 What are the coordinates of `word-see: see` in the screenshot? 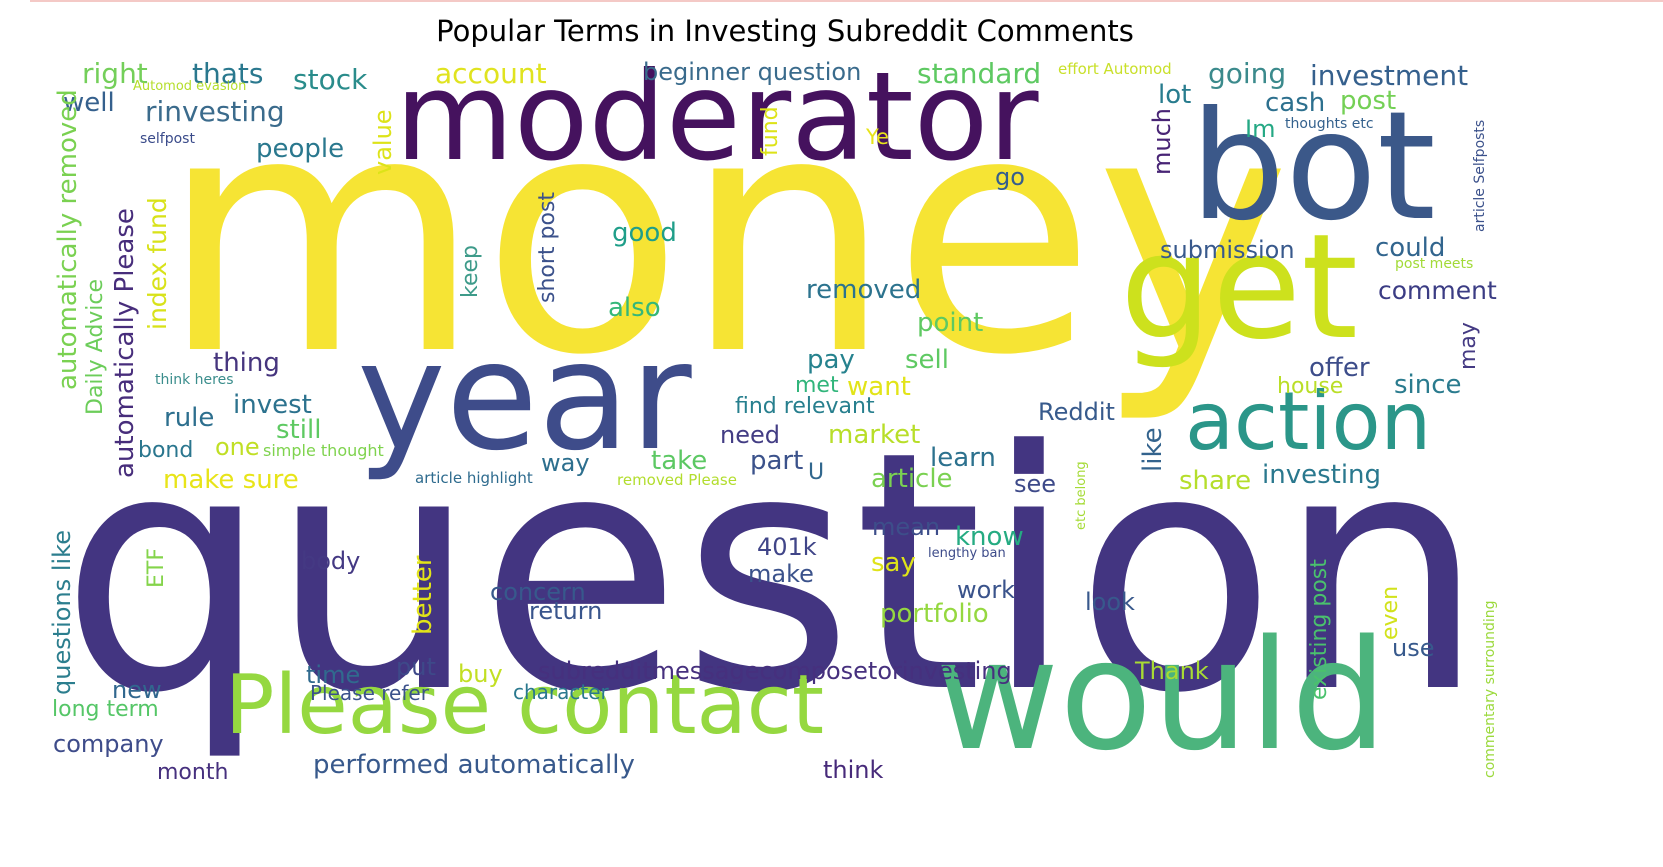 It's located at (1035, 484).